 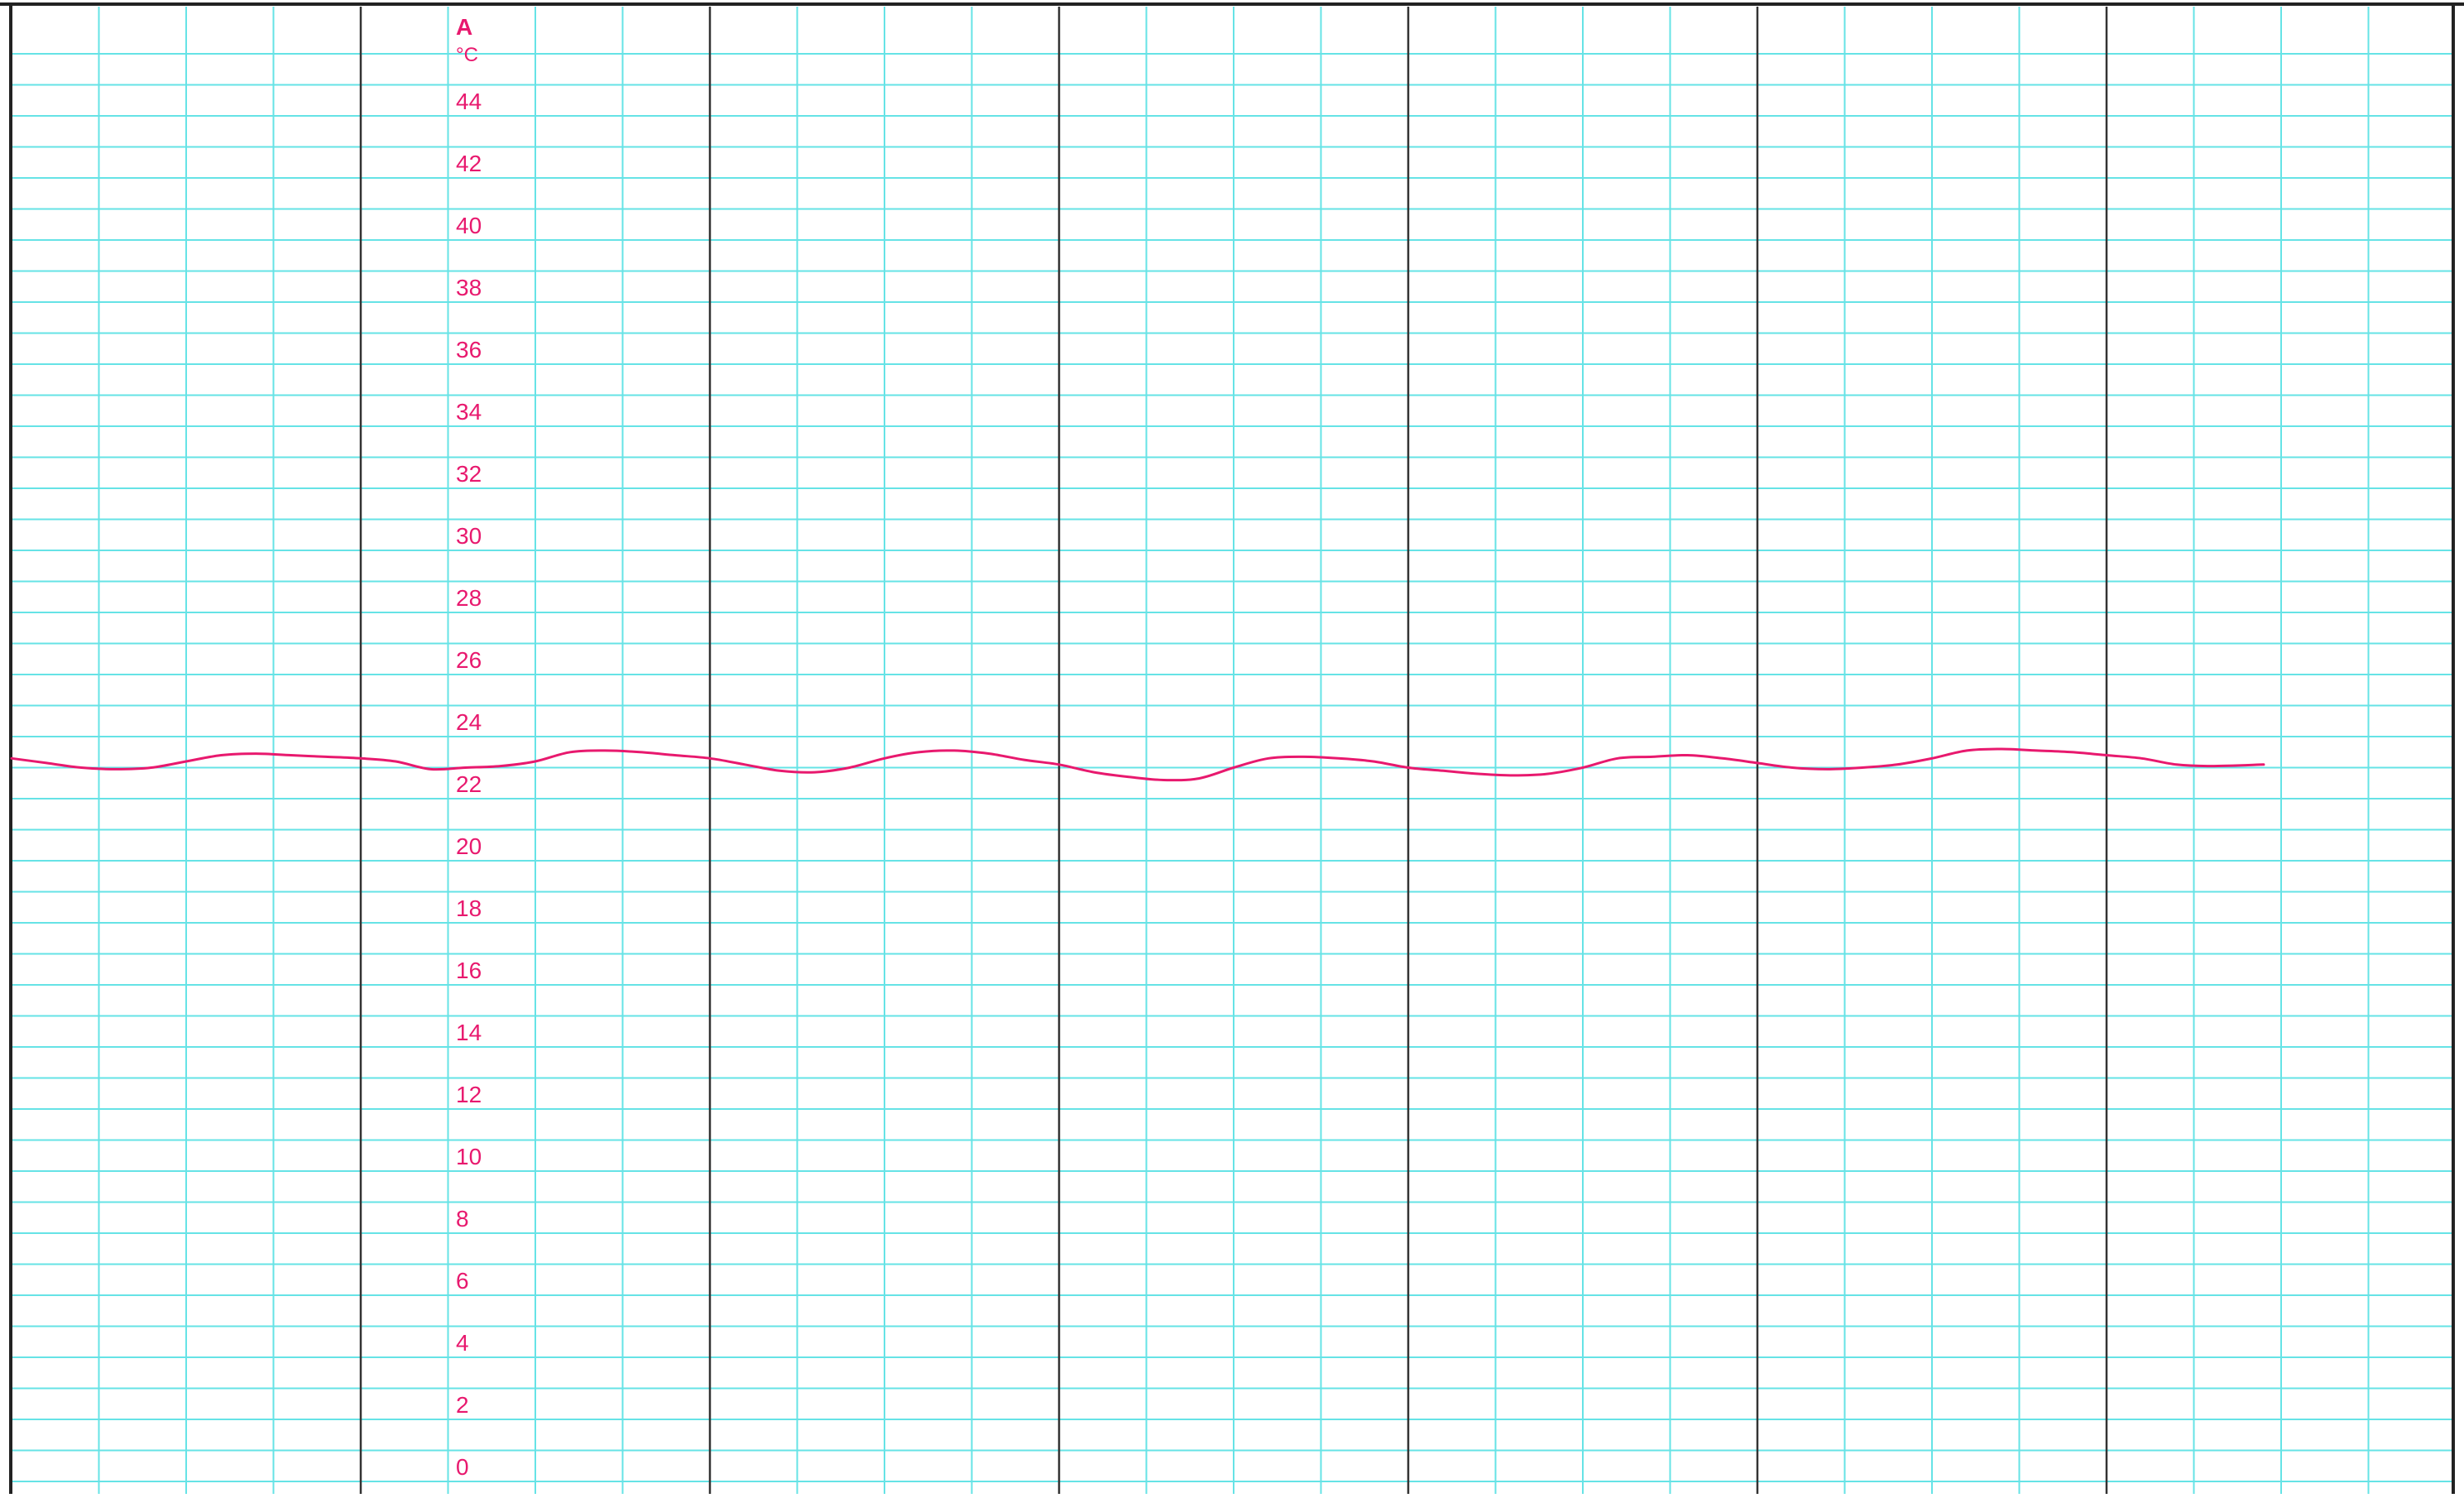 I want to click on y-tick-label: 14, so click(x=469, y=1032).